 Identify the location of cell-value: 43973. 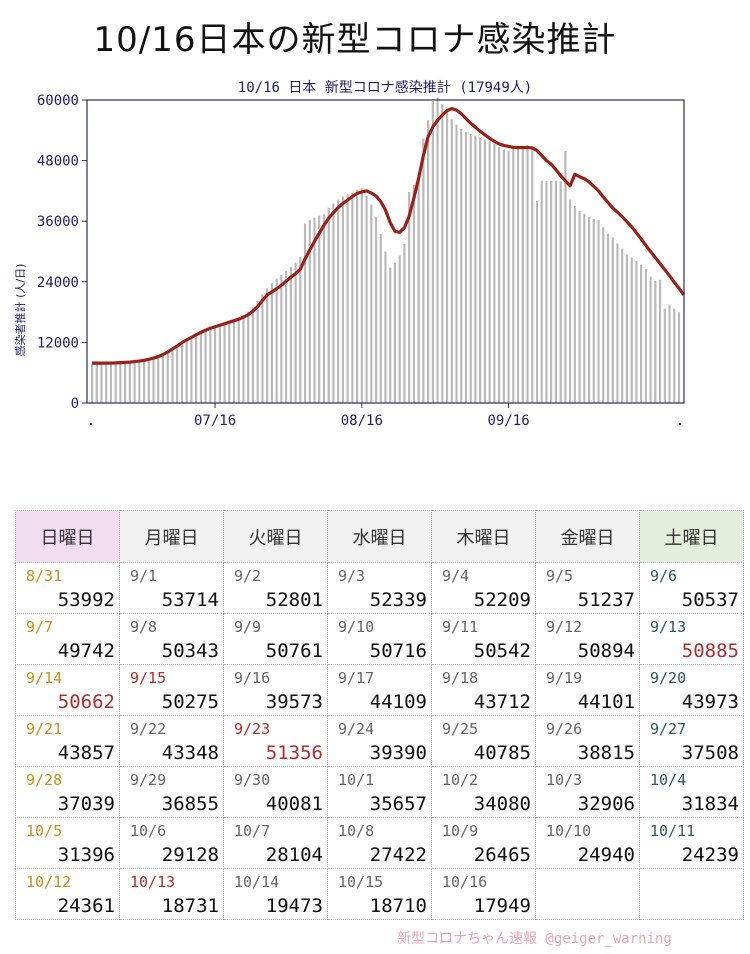
(710, 702).